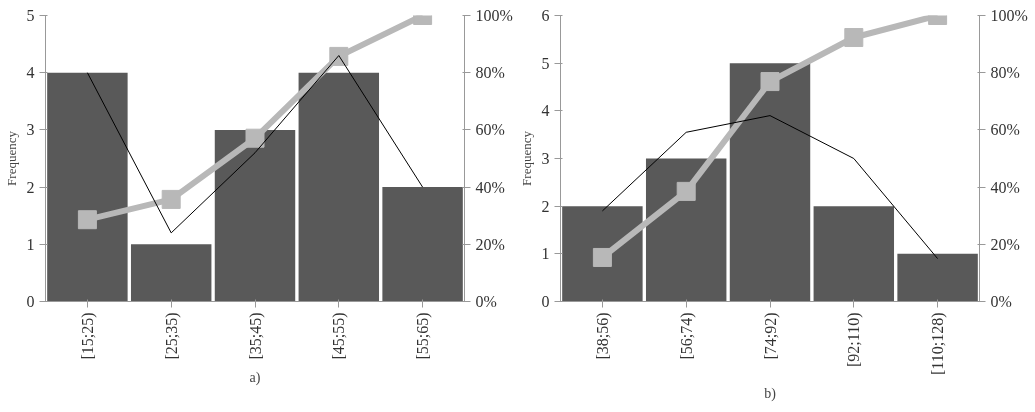  I want to click on x-tick-label: [45;55), so click(339, 336).